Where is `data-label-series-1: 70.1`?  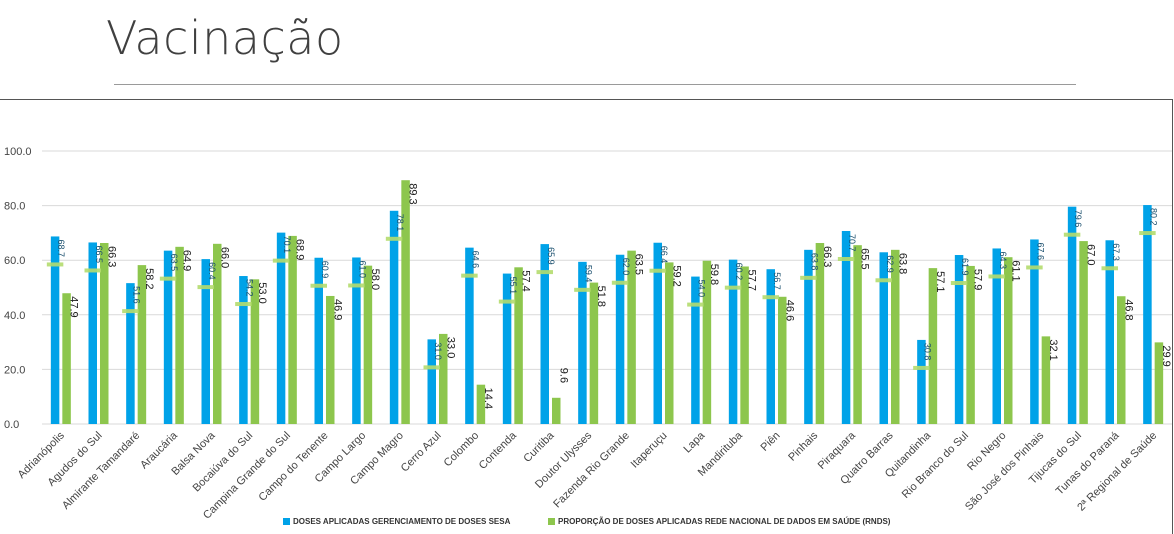
data-label-series-1: 70.1 is located at coordinates (287, 245).